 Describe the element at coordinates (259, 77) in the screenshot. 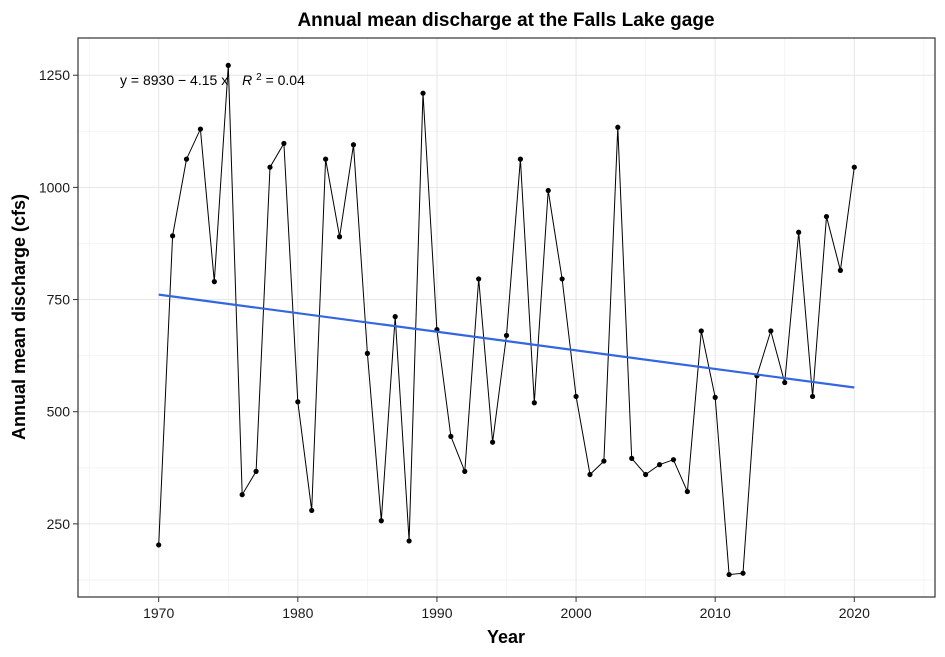

I see `r2-exponent: 2` at that location.